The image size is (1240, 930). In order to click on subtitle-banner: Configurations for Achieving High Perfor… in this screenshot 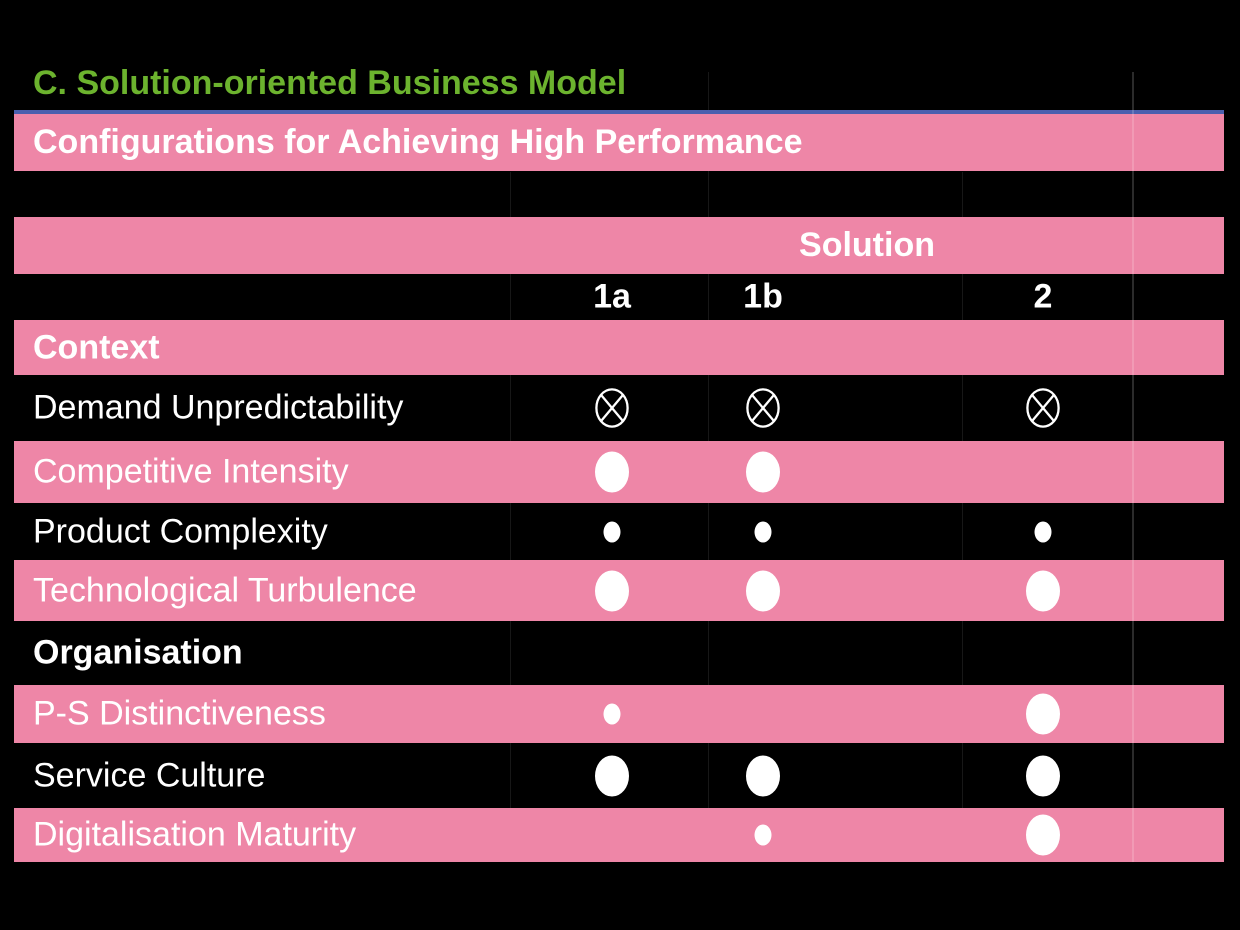, I will do `click(619, 142)`.